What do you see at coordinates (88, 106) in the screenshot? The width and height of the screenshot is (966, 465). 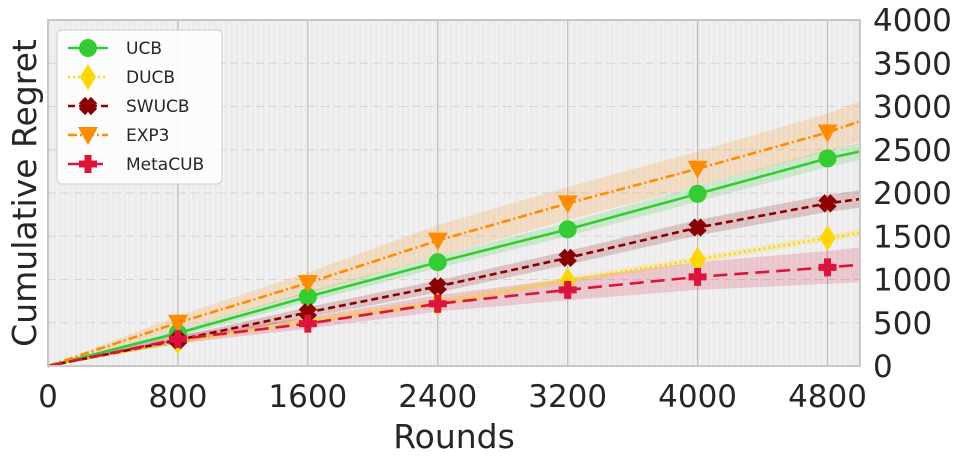 I see `swucb-legend-marker` at bounding box center [88, 106].